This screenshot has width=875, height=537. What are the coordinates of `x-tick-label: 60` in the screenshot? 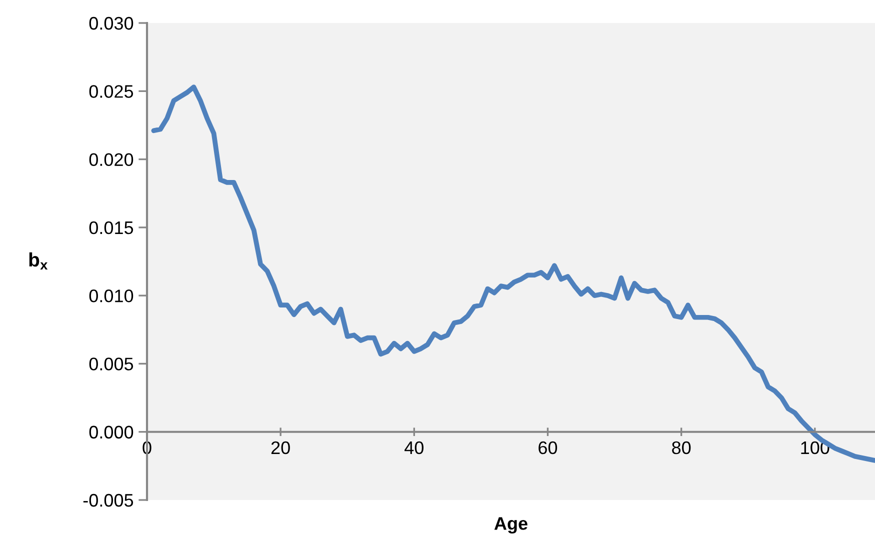 It's located at (548, 447).